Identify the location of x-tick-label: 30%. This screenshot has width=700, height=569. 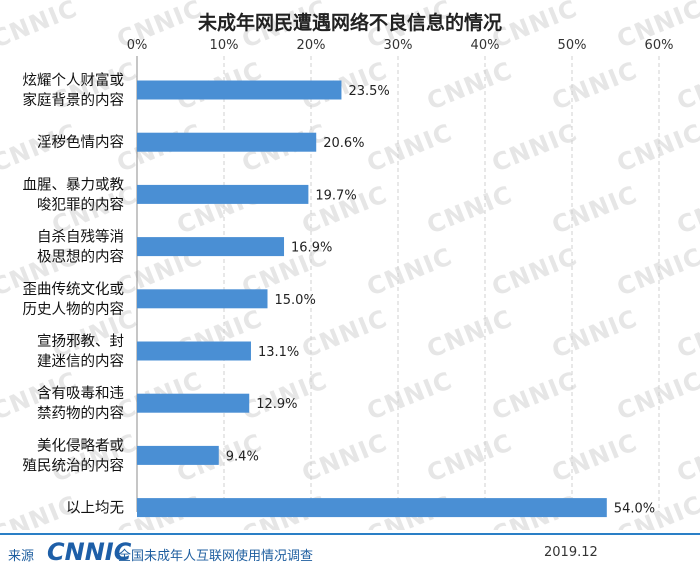
(398, 45).